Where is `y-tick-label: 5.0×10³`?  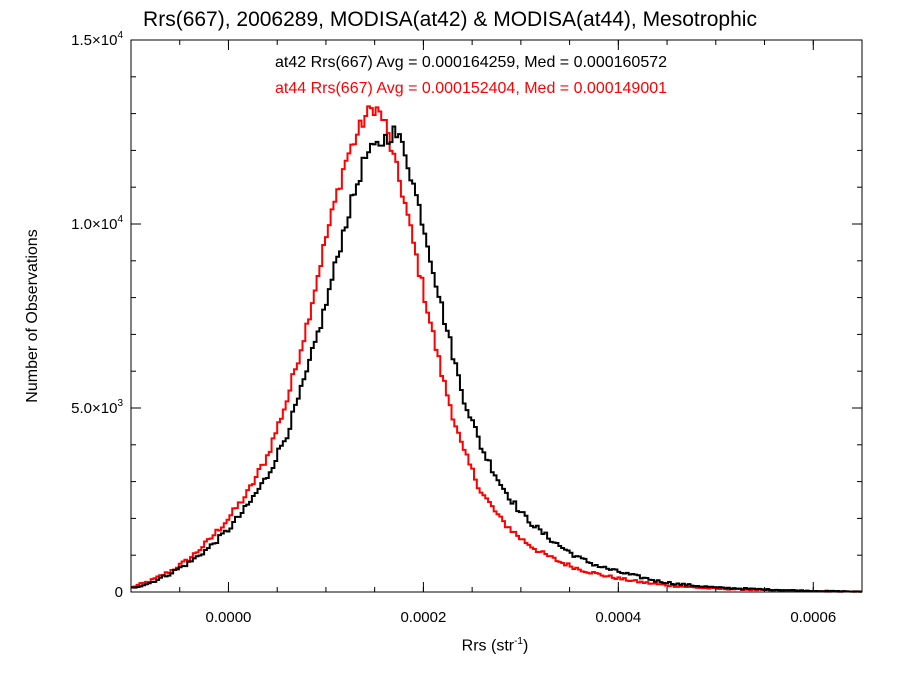
y-tick-label: 5.0×10³ is located at coordinates (97, 407).